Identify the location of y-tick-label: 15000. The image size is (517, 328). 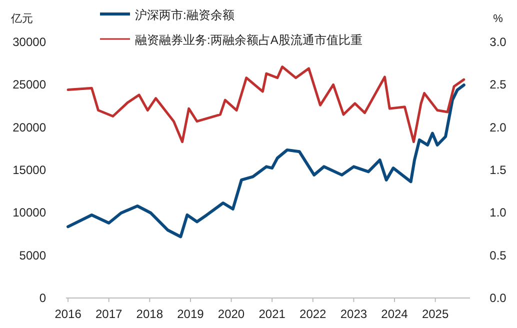
(29, 170).